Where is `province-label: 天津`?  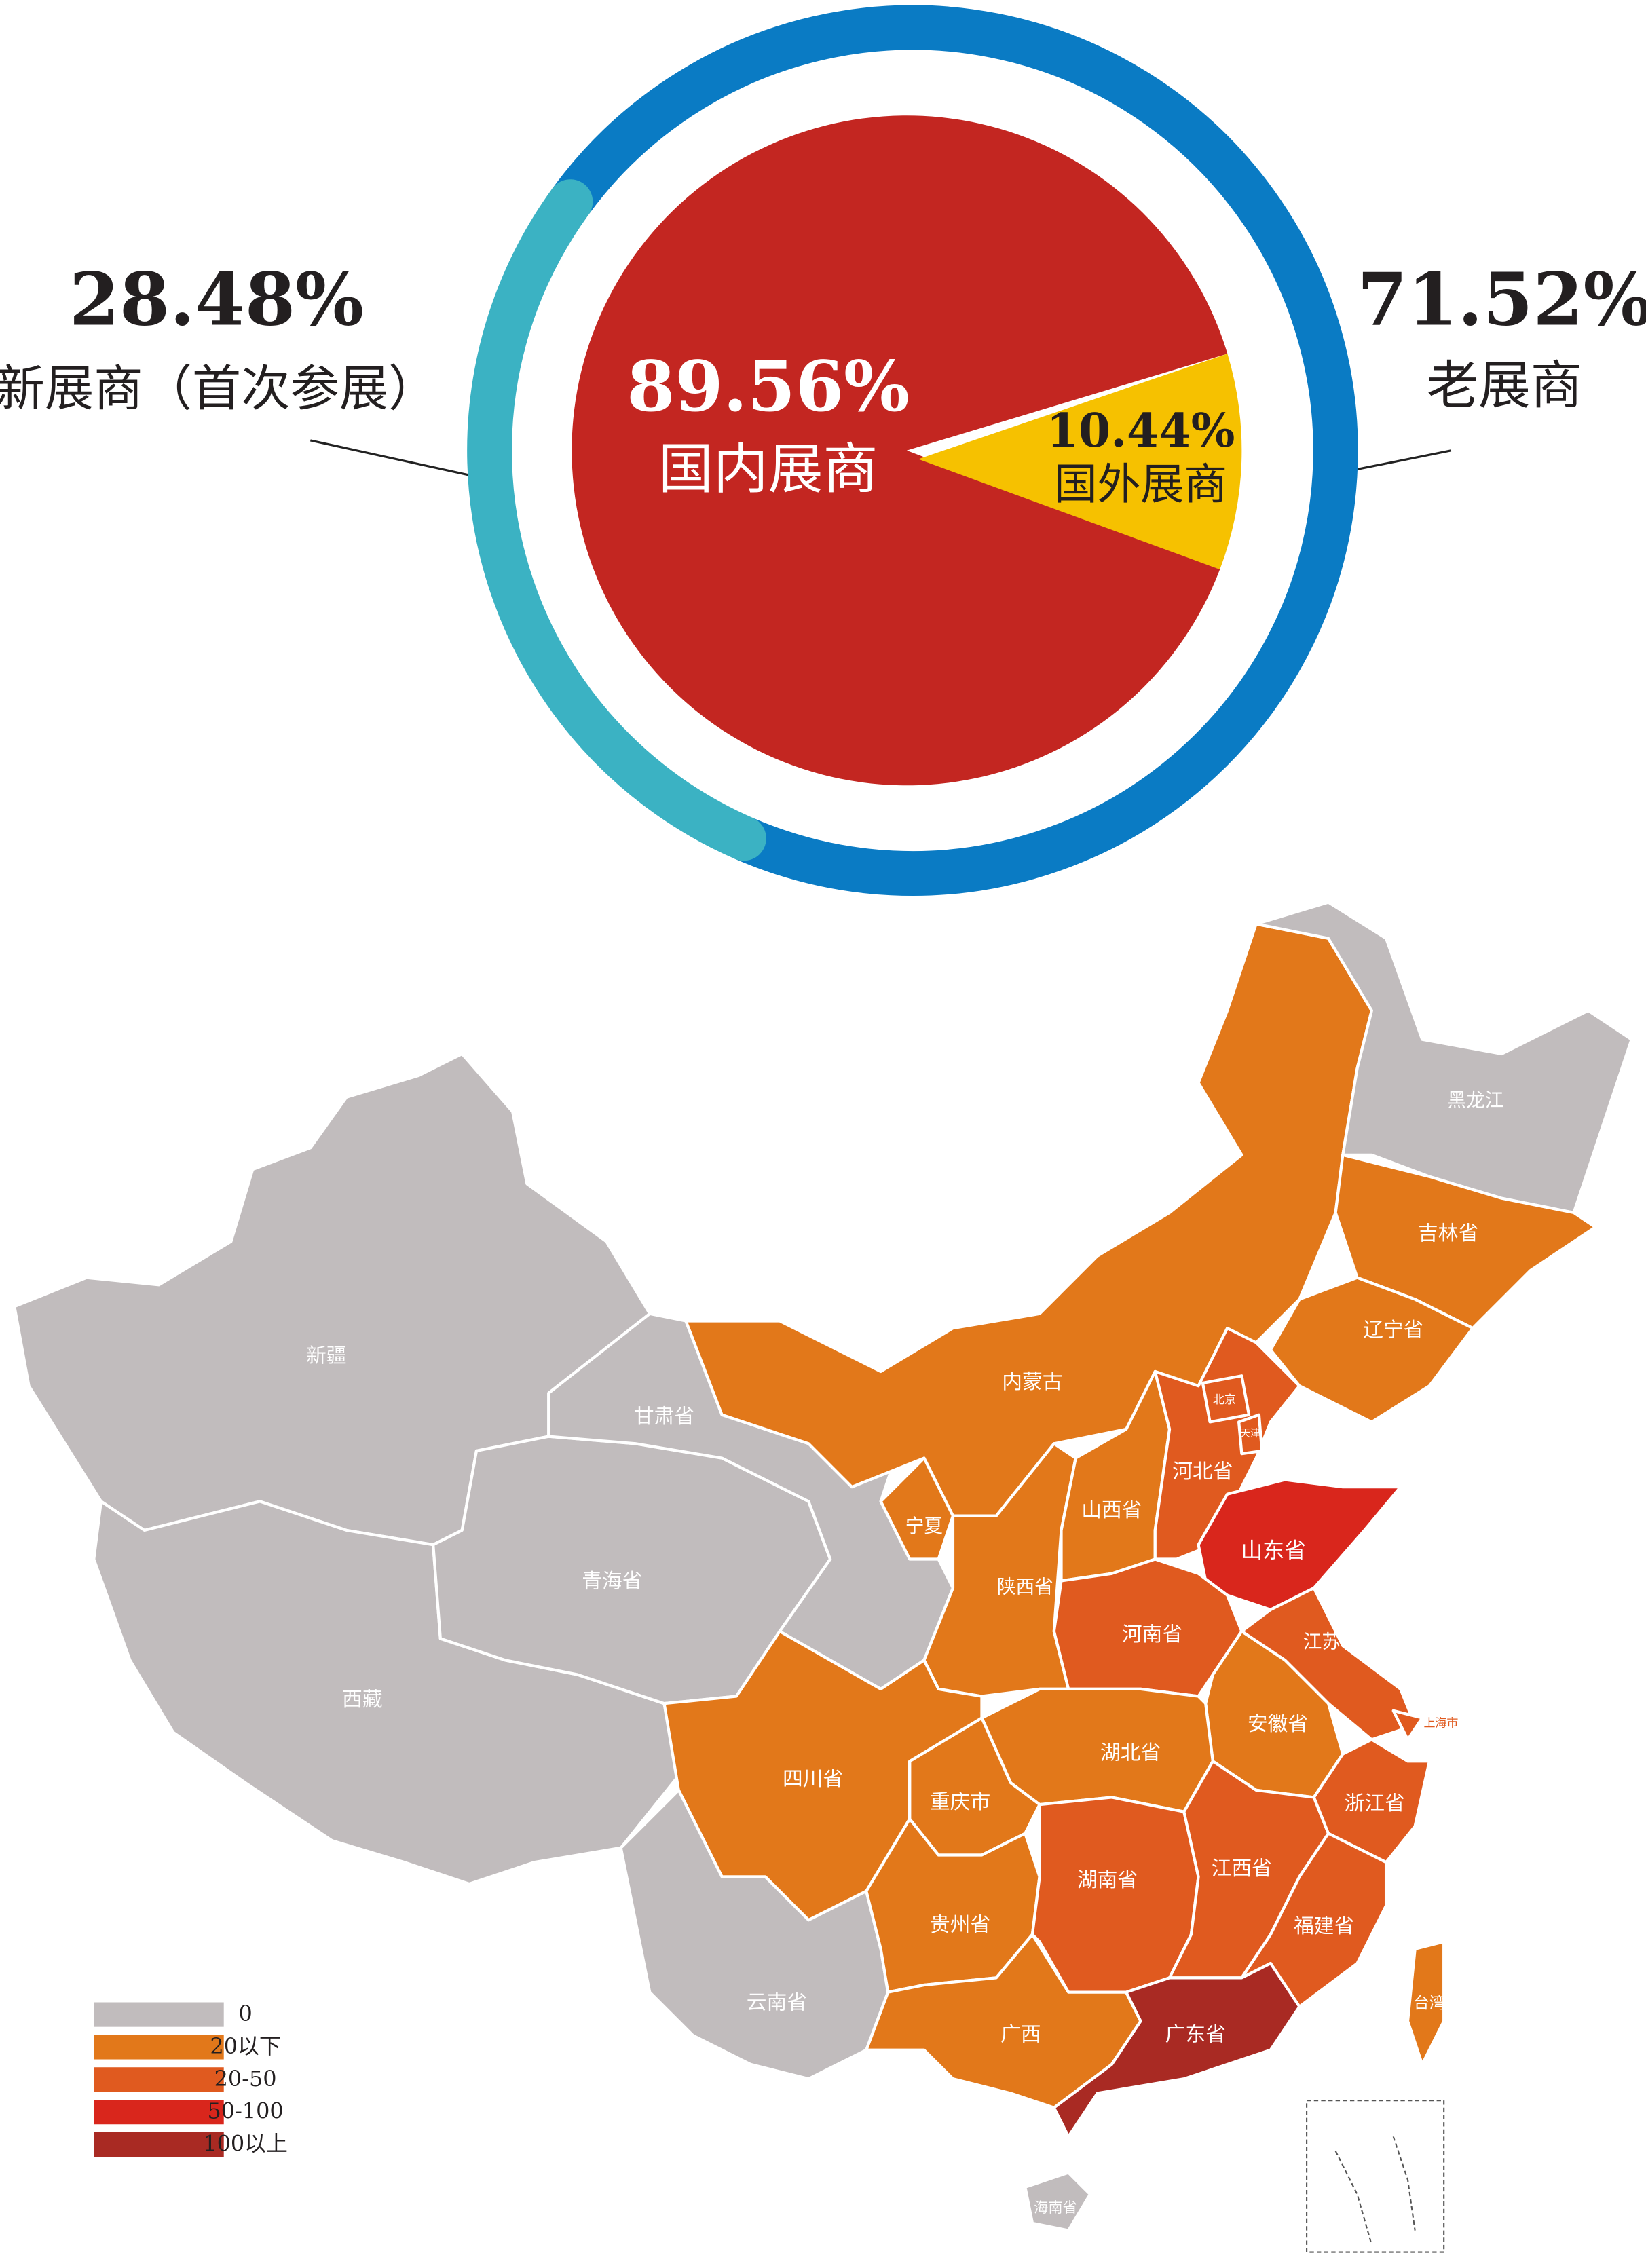 province-label: 天津 is located at coordinates (1250, 1432).